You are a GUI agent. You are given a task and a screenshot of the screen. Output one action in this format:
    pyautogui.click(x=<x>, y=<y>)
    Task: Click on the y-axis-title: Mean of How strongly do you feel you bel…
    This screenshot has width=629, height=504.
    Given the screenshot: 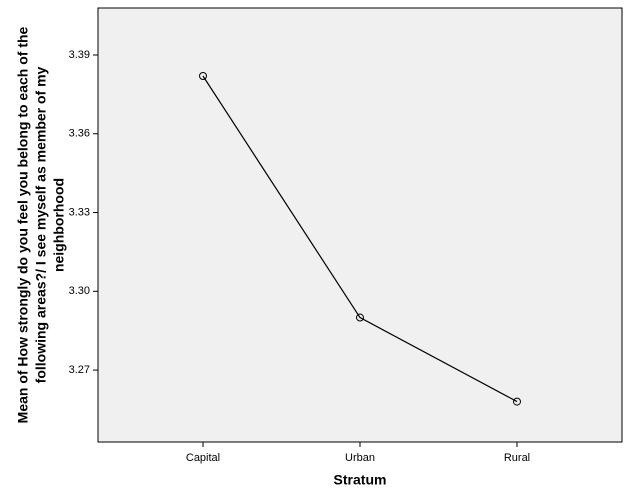 What is the action you would take?
    pyautogui.click(x=23, y=224)
    